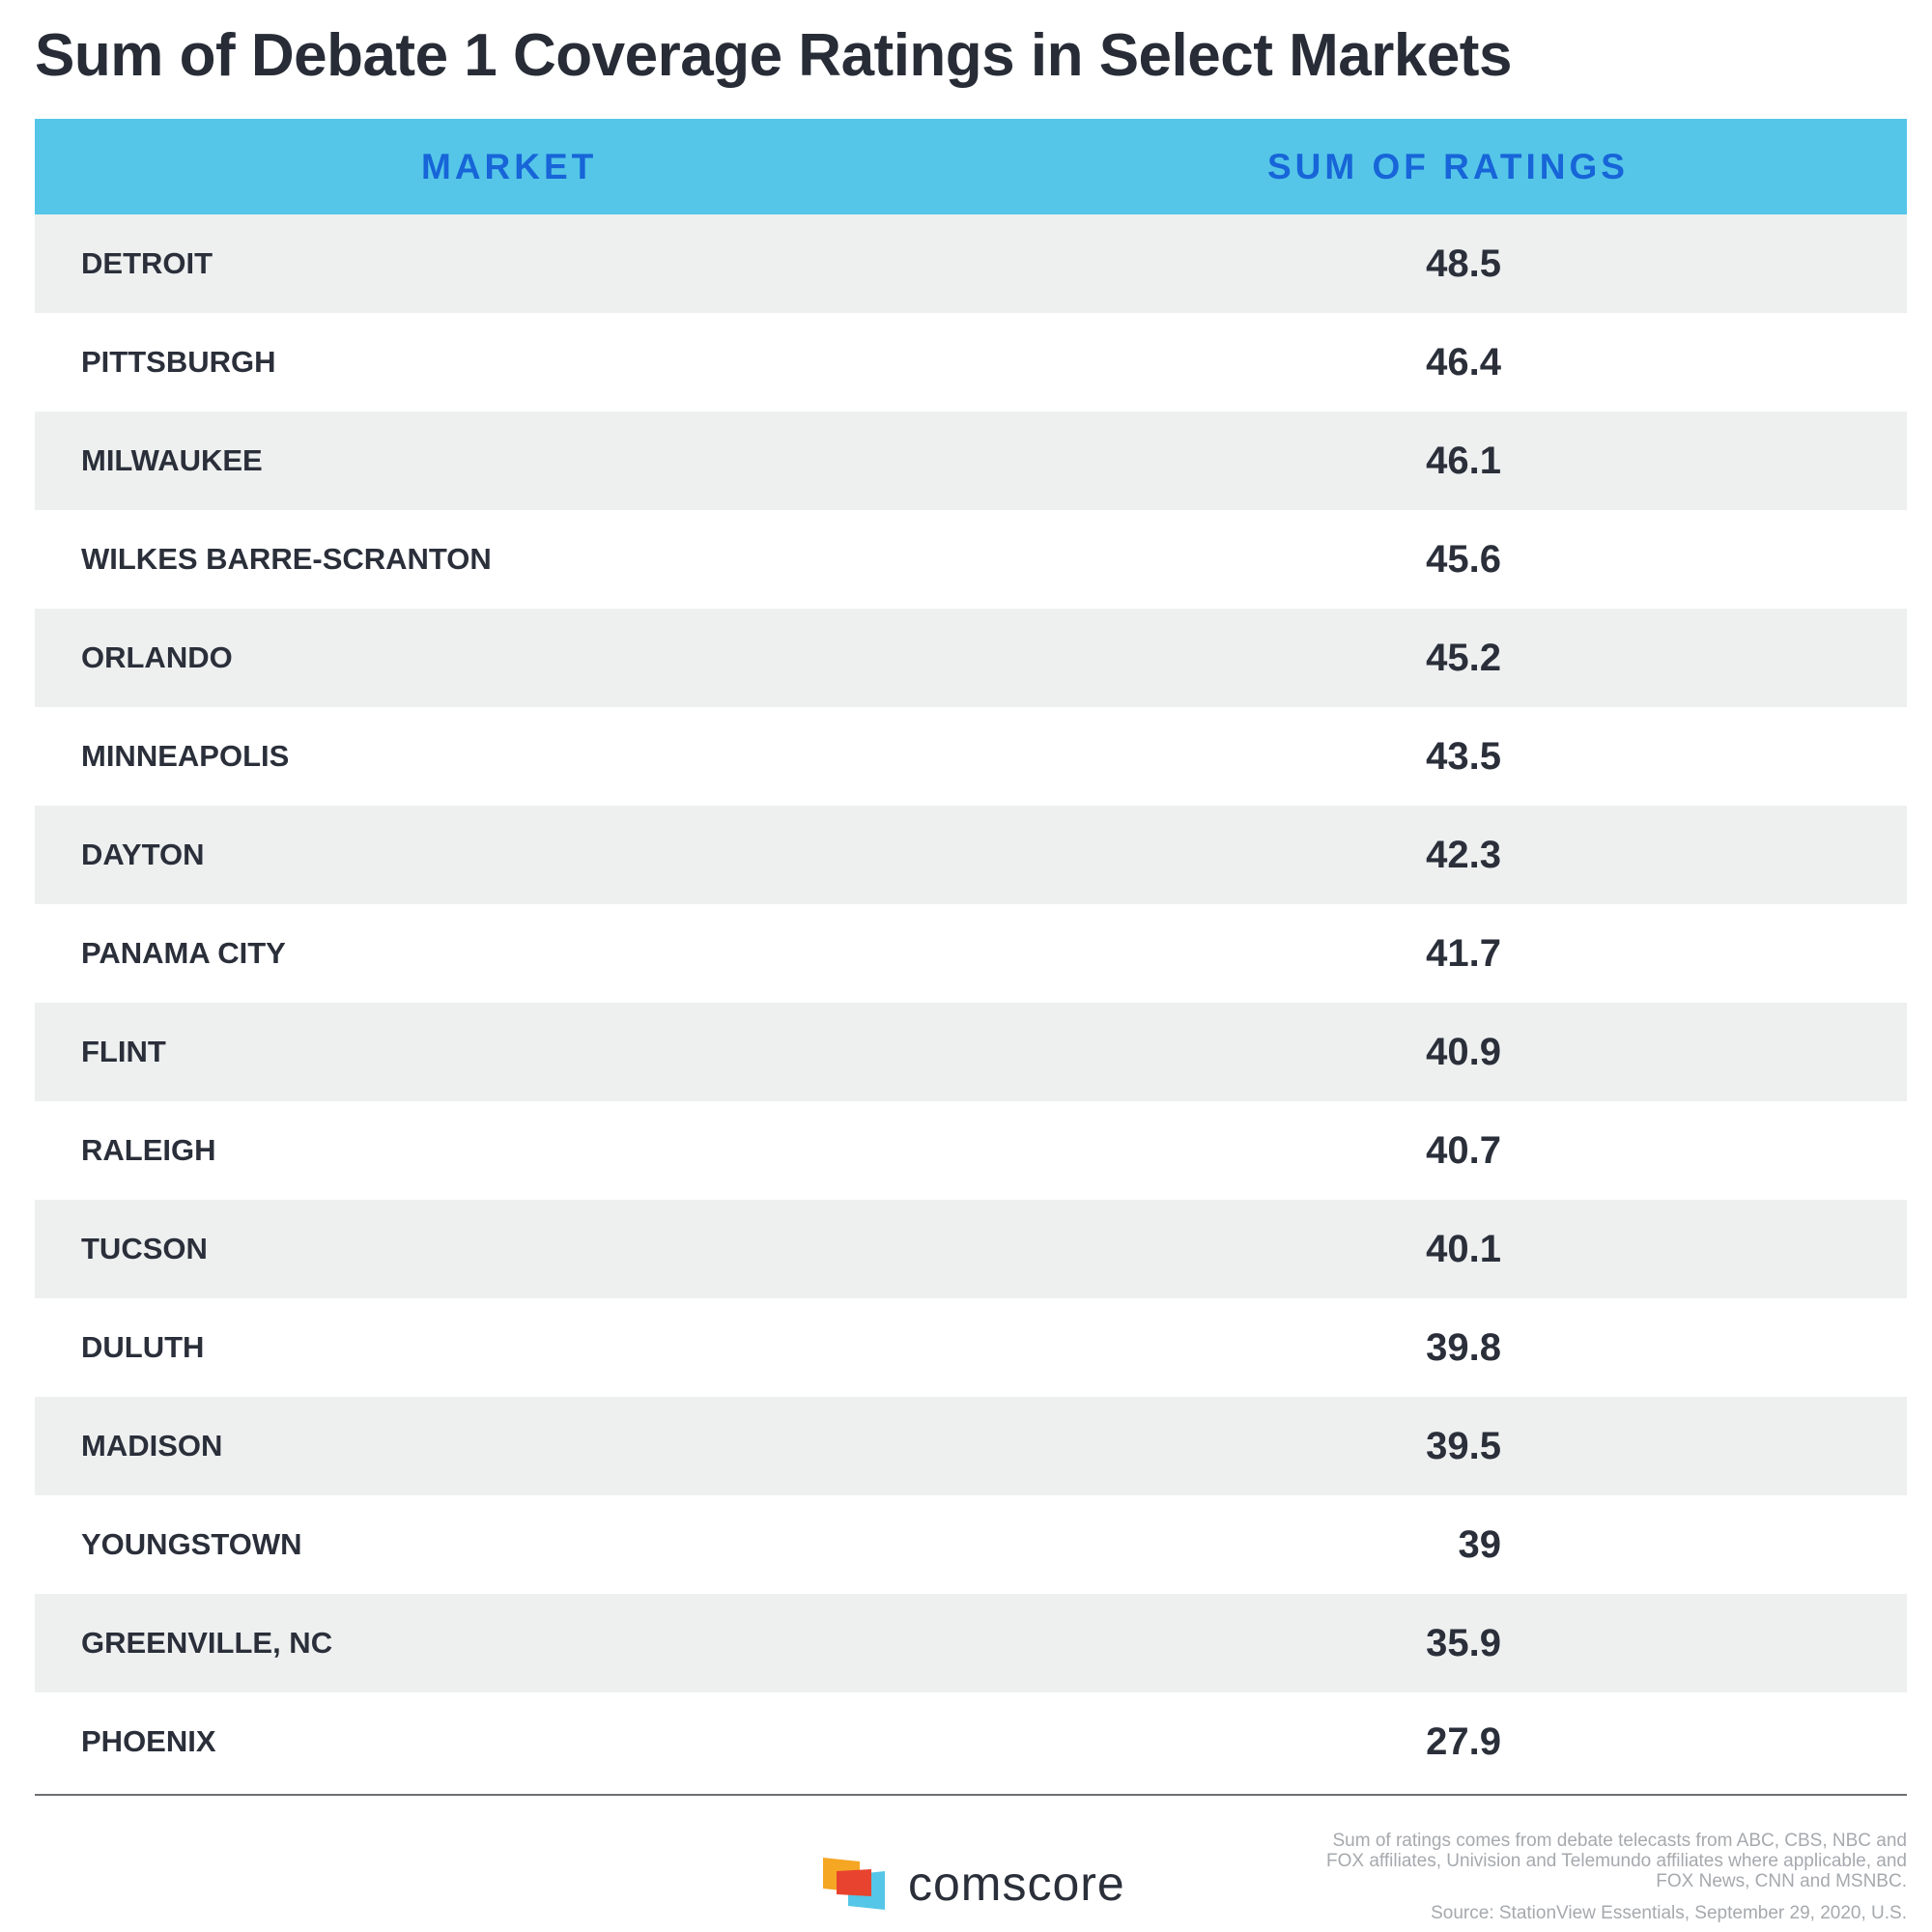 The image size is (1932, 1932). Describe the element at coordinates (971, 1347) in the screenshot. I see `table-row: DULUTH 39.8` at that location.